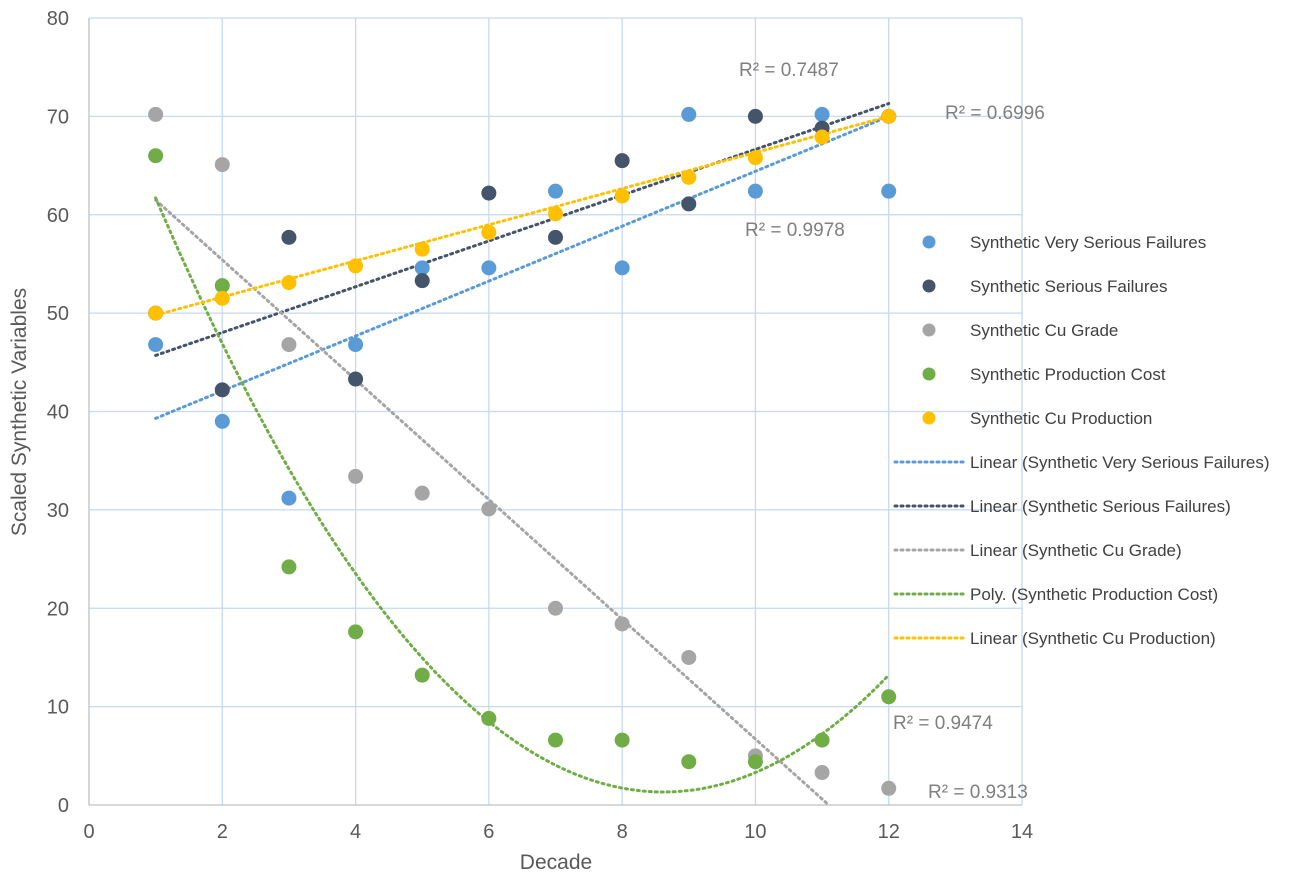 This screenshot has height=875, width=1307. What do you see at coordinates (1100, 506) in the screenshot?
I see `legend-entry: Linear (Synthetic Serious Failures)` at bounding box center [1100, 506].